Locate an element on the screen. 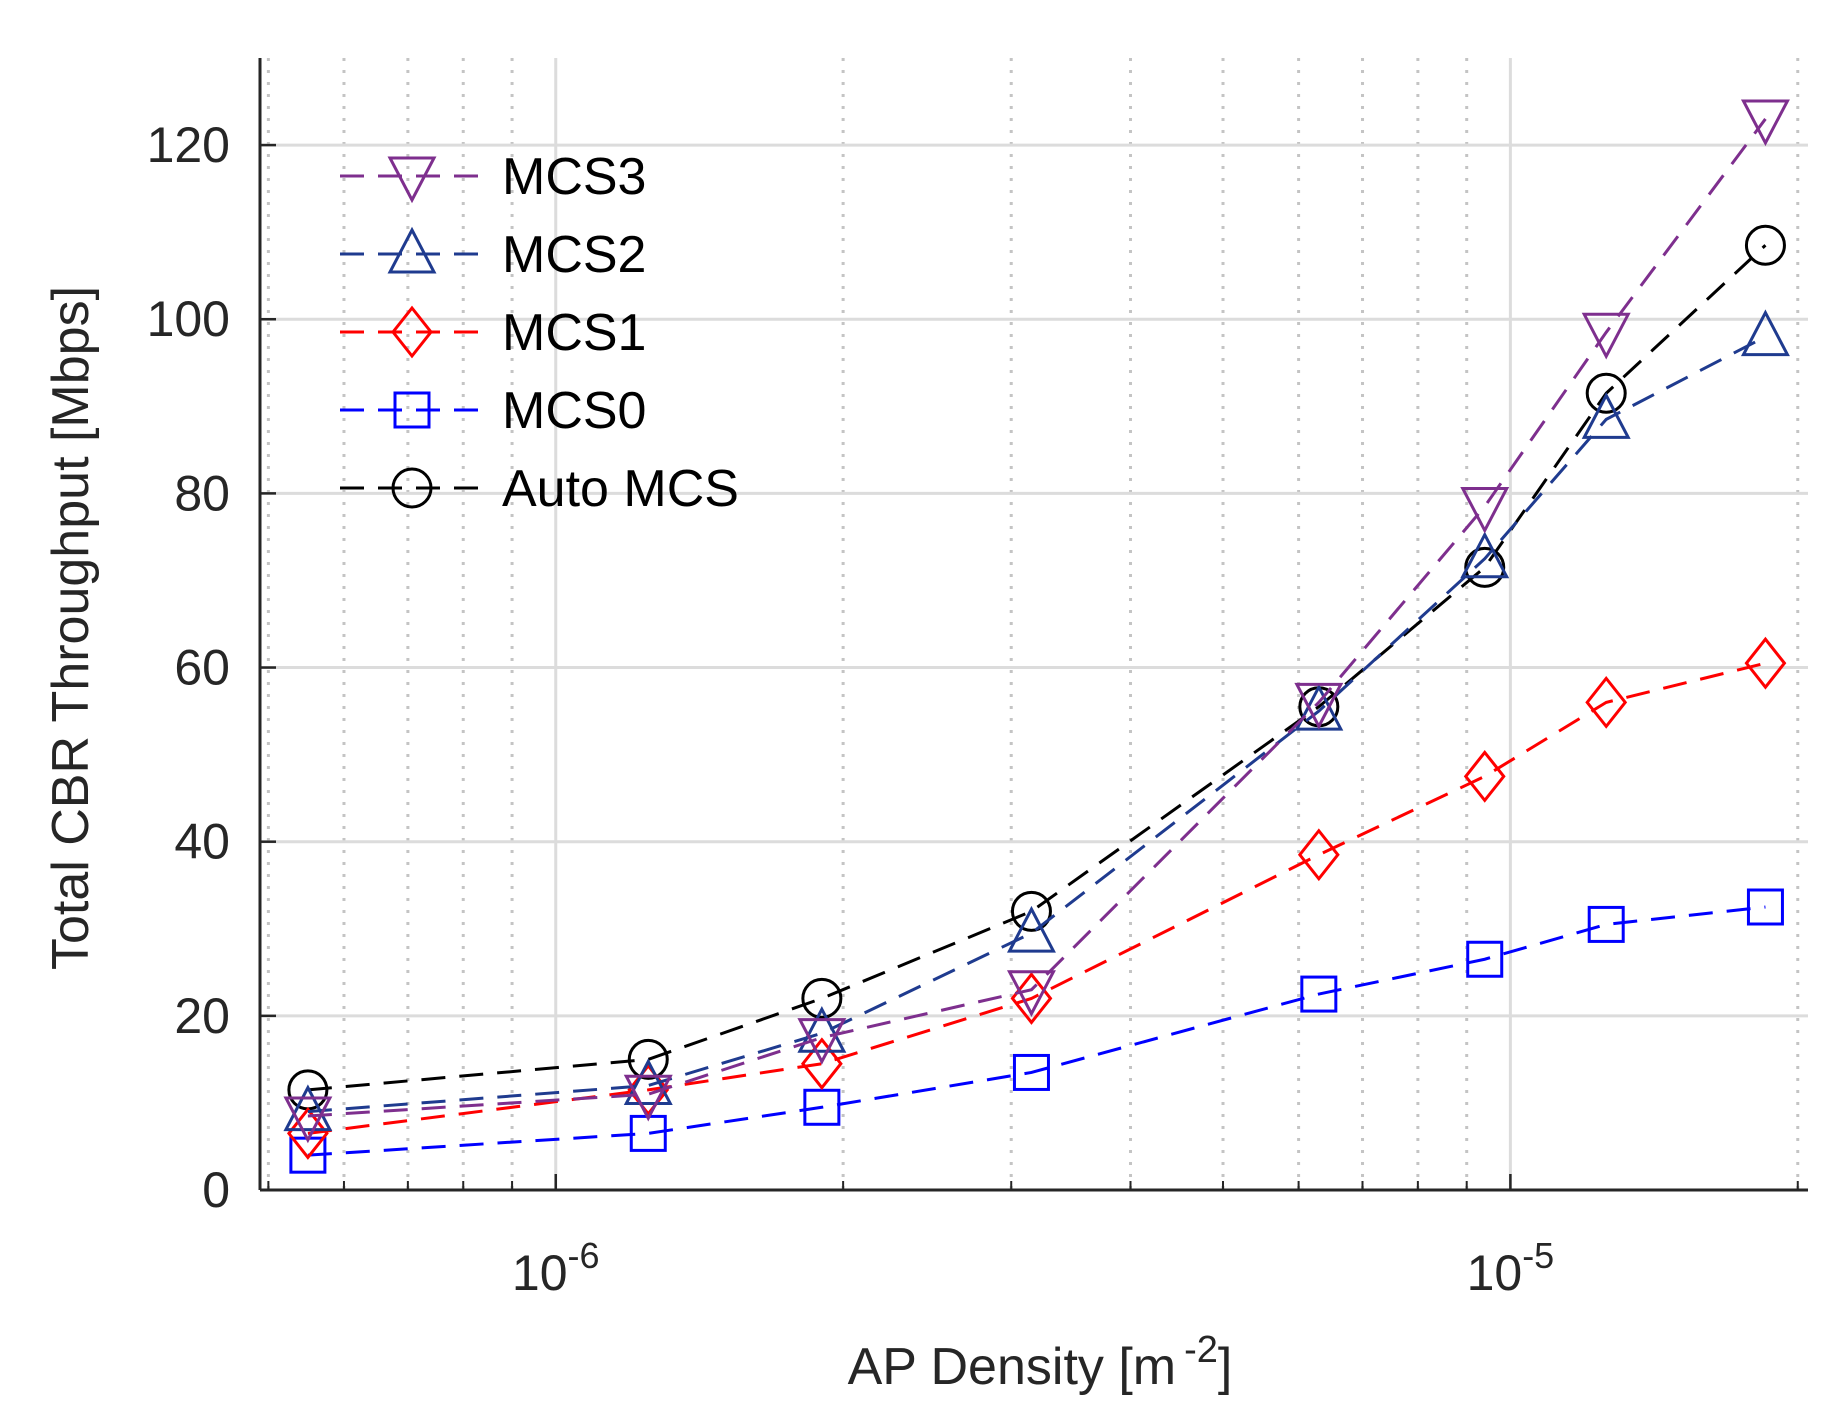 Image resolution: width=1833 pixels, height=1426 pixels. y-axis-label: Total CBR Throughput [Mbps] is located at coordinates (71, 628).